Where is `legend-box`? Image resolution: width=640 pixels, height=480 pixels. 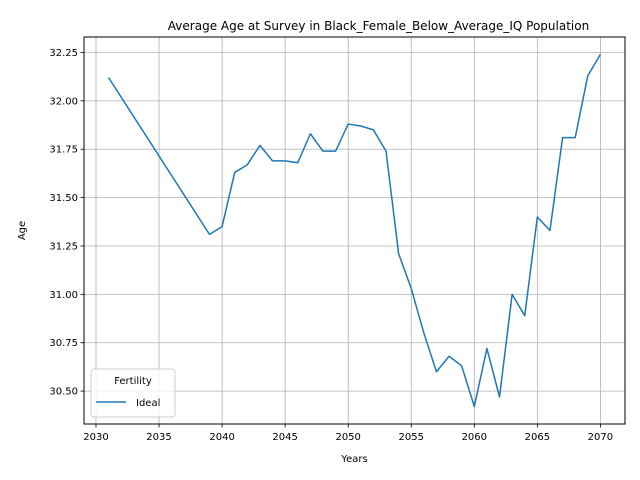
legend-box is located at coordinates (133, 393).